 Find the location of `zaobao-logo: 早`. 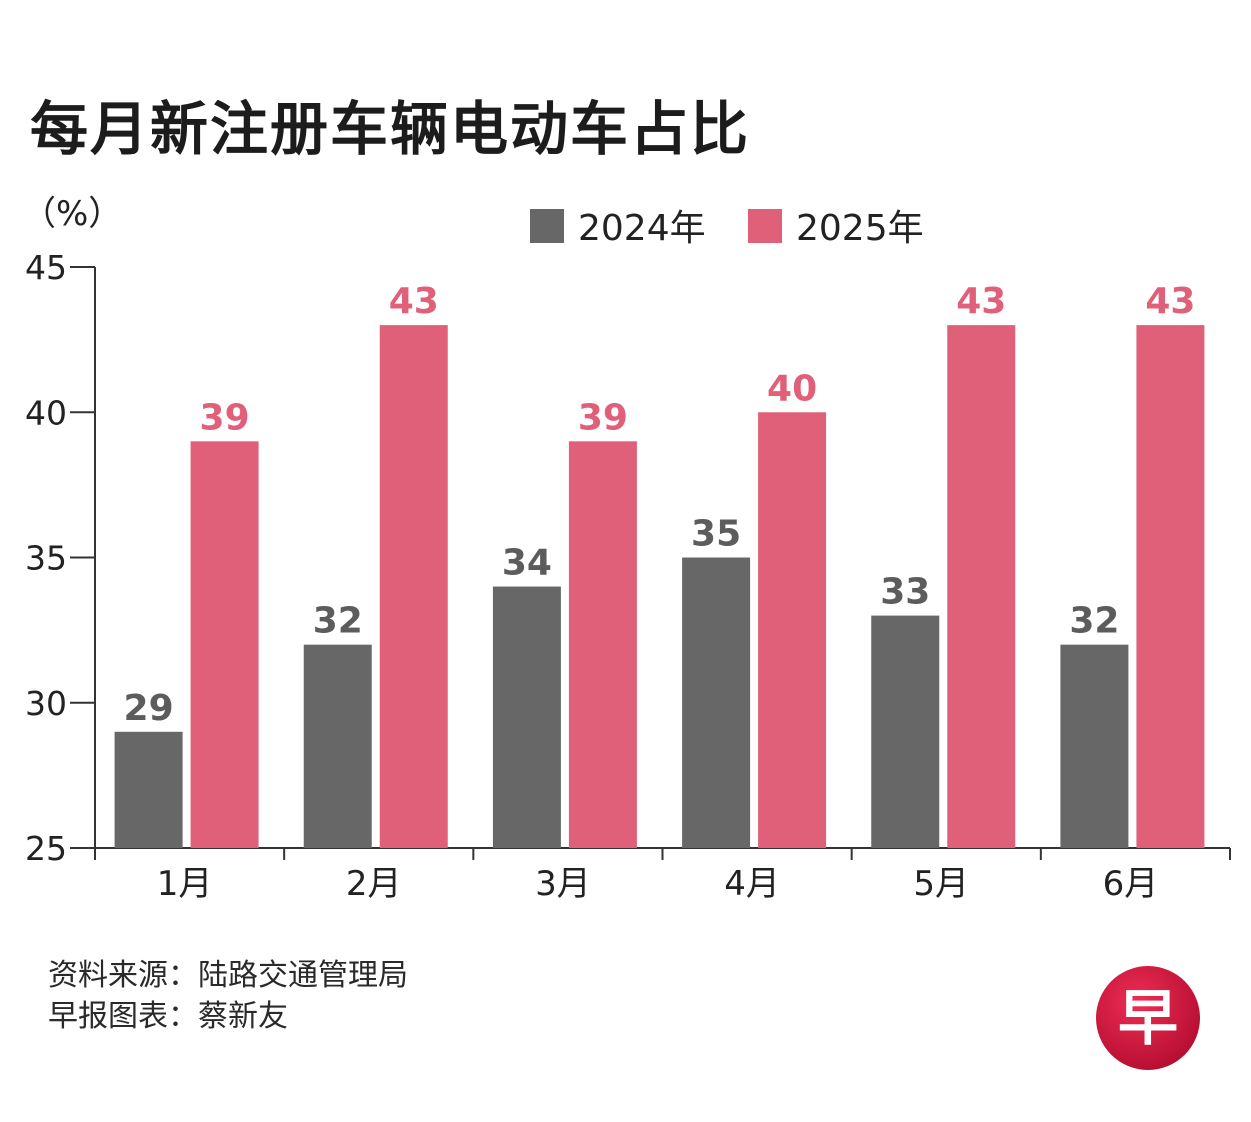

zaobao-logo: 早 is located at coordinates (1148, 1018).